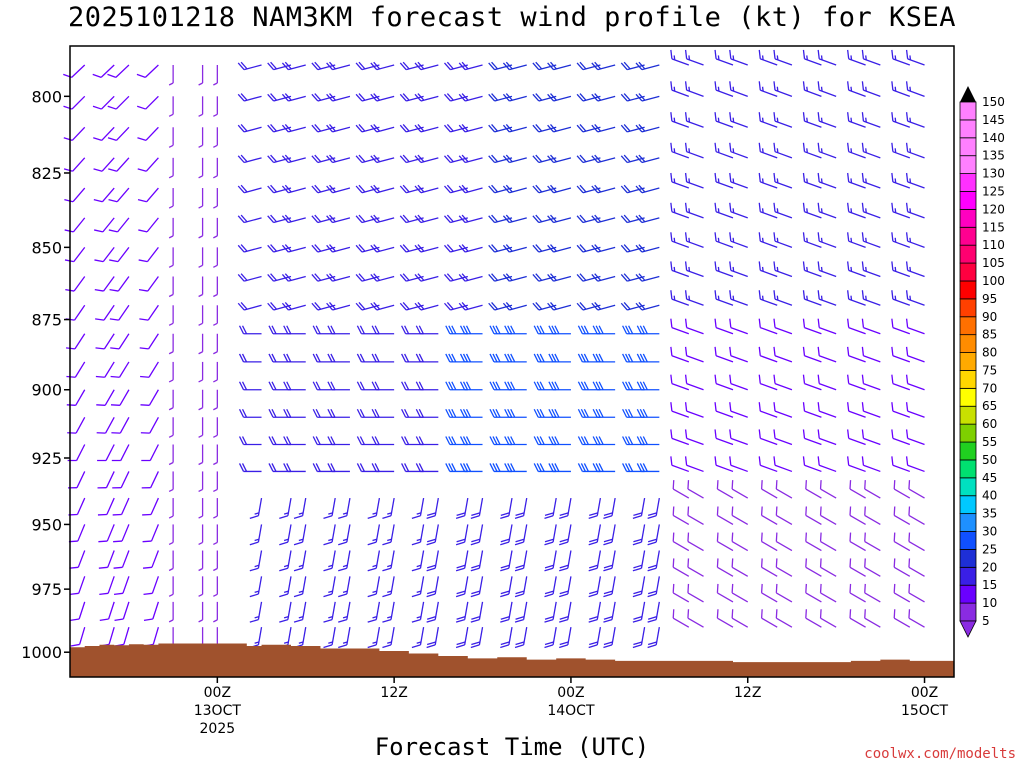  What do you see at coordinates (924, 693) in the screenshot?
I see `x-tick-label: 00Z` at bounding box center [924, 693].